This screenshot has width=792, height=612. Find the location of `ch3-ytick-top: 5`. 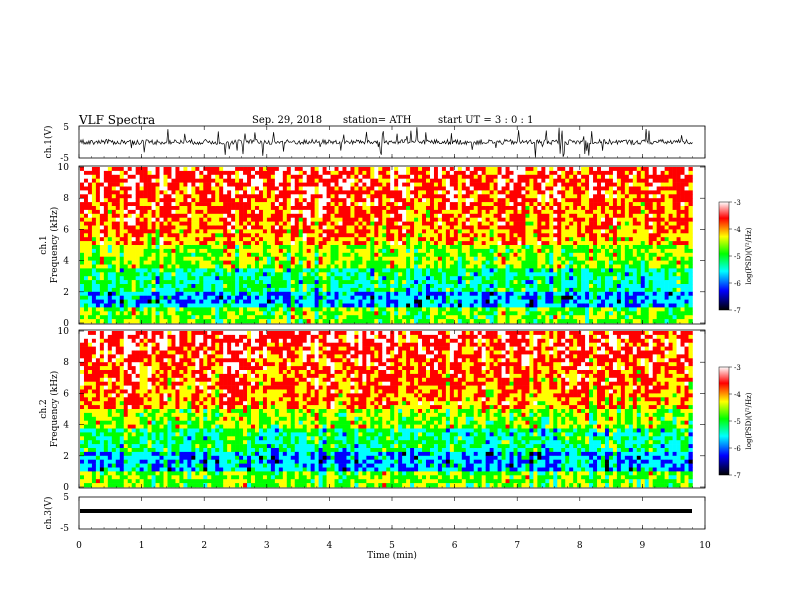

ch3-ytick-top: 5 is located at coordinates (66, 498).